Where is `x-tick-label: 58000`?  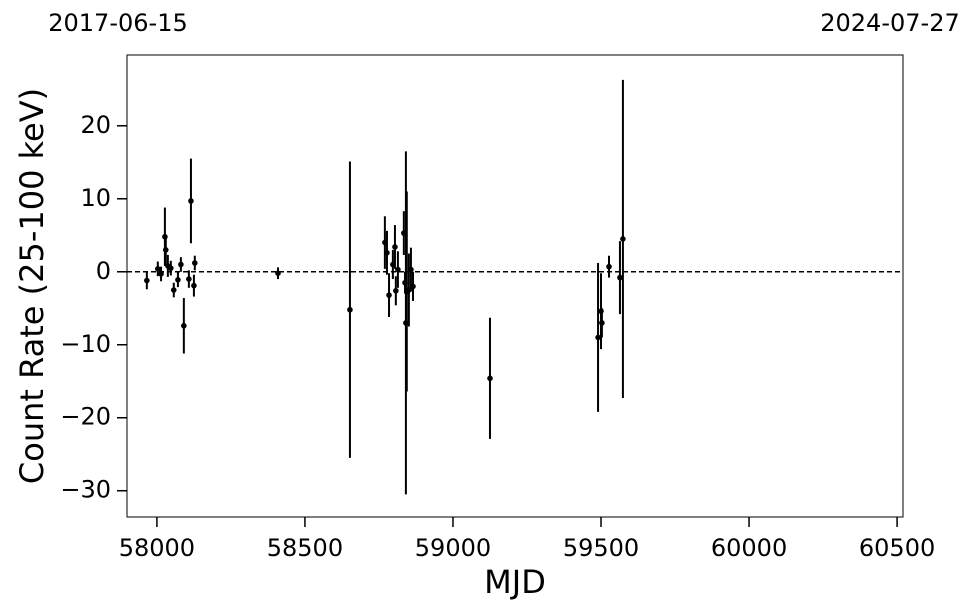
x-tick-label: 58000 is located at coordinates (157, 548).